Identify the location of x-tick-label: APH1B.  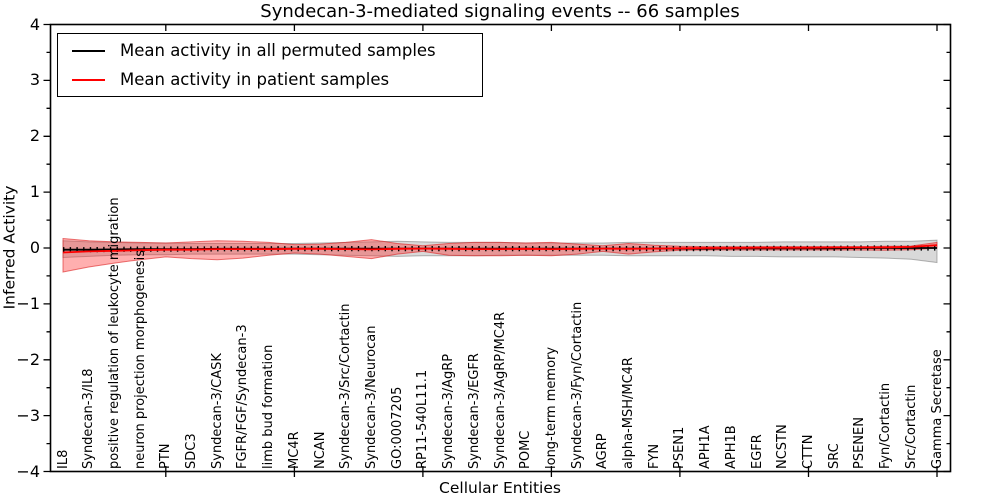
(731, 447).